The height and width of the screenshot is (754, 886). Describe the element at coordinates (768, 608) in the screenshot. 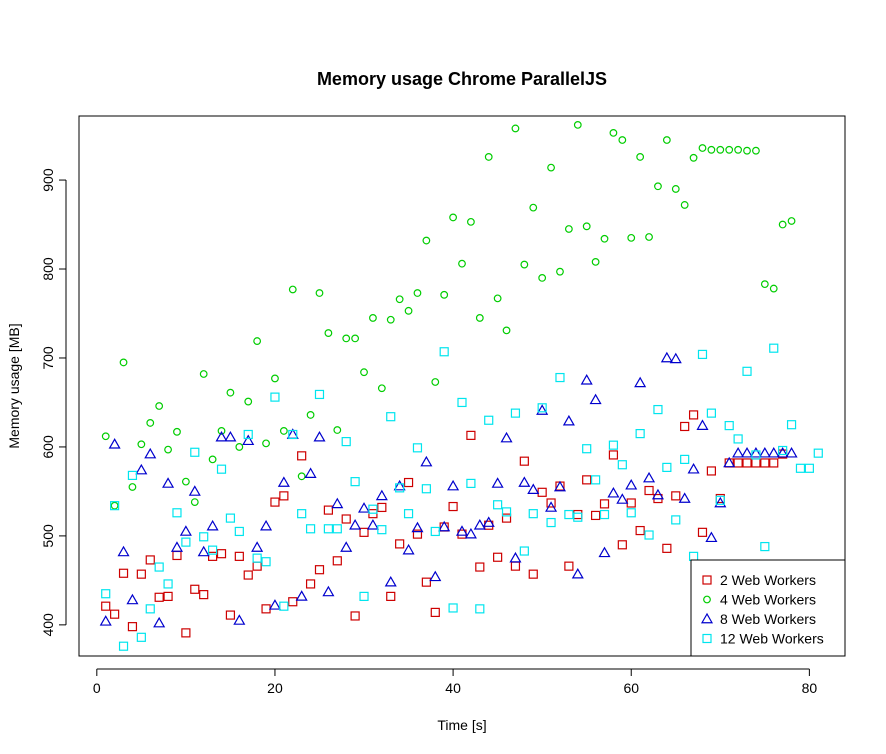

I see `legend-box` at that location.